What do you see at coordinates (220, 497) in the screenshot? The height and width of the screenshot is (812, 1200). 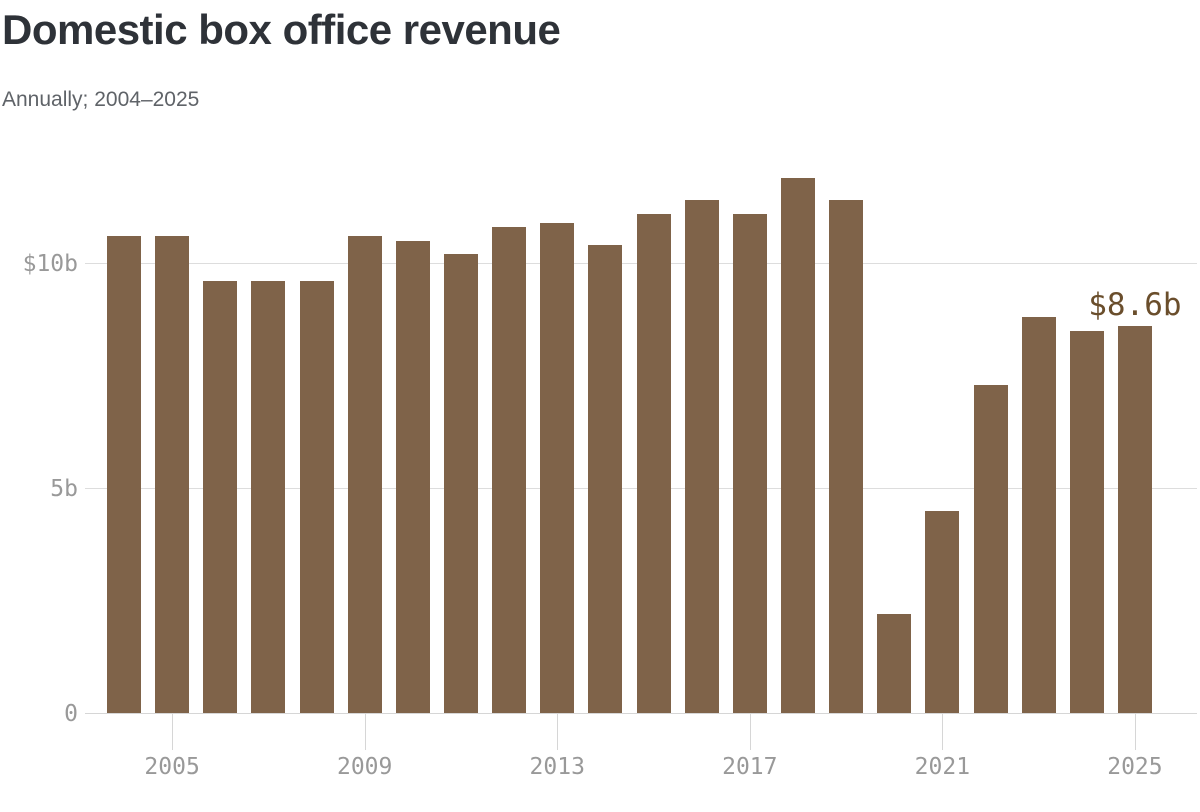 I see `bar-2006` at bounding box center [220, 497].